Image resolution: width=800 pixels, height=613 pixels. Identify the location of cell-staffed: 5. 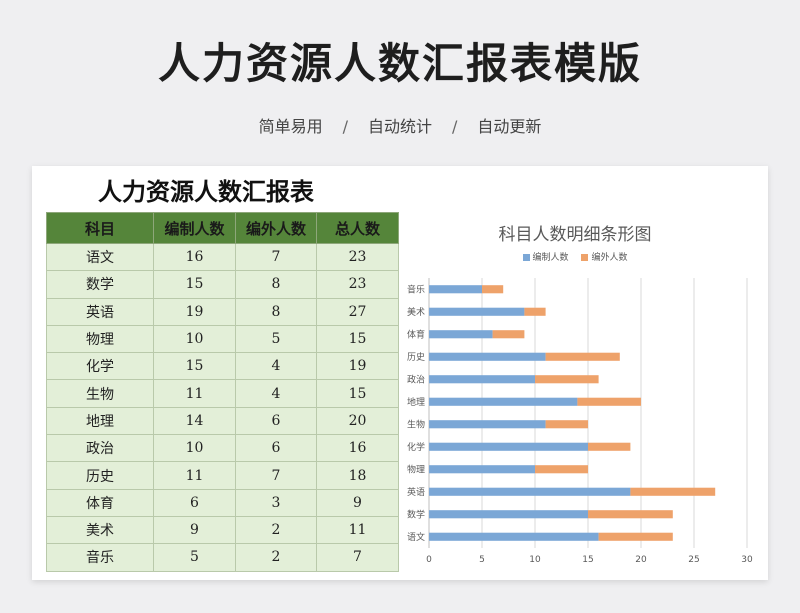
(194, 557).